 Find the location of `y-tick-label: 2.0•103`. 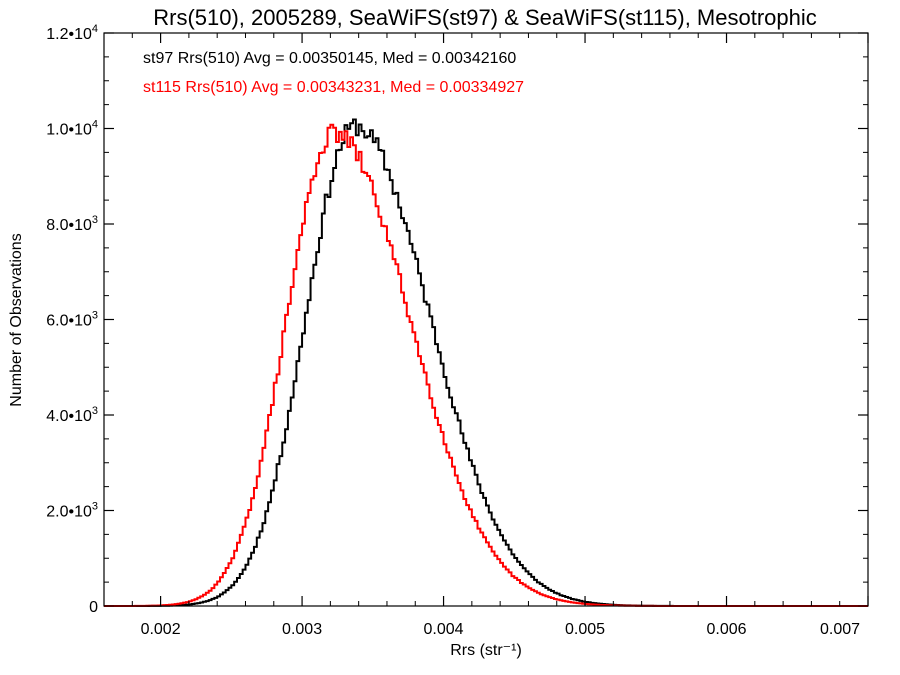

y-tick-label: 2.0•103 is located at coordinates (72, 511).